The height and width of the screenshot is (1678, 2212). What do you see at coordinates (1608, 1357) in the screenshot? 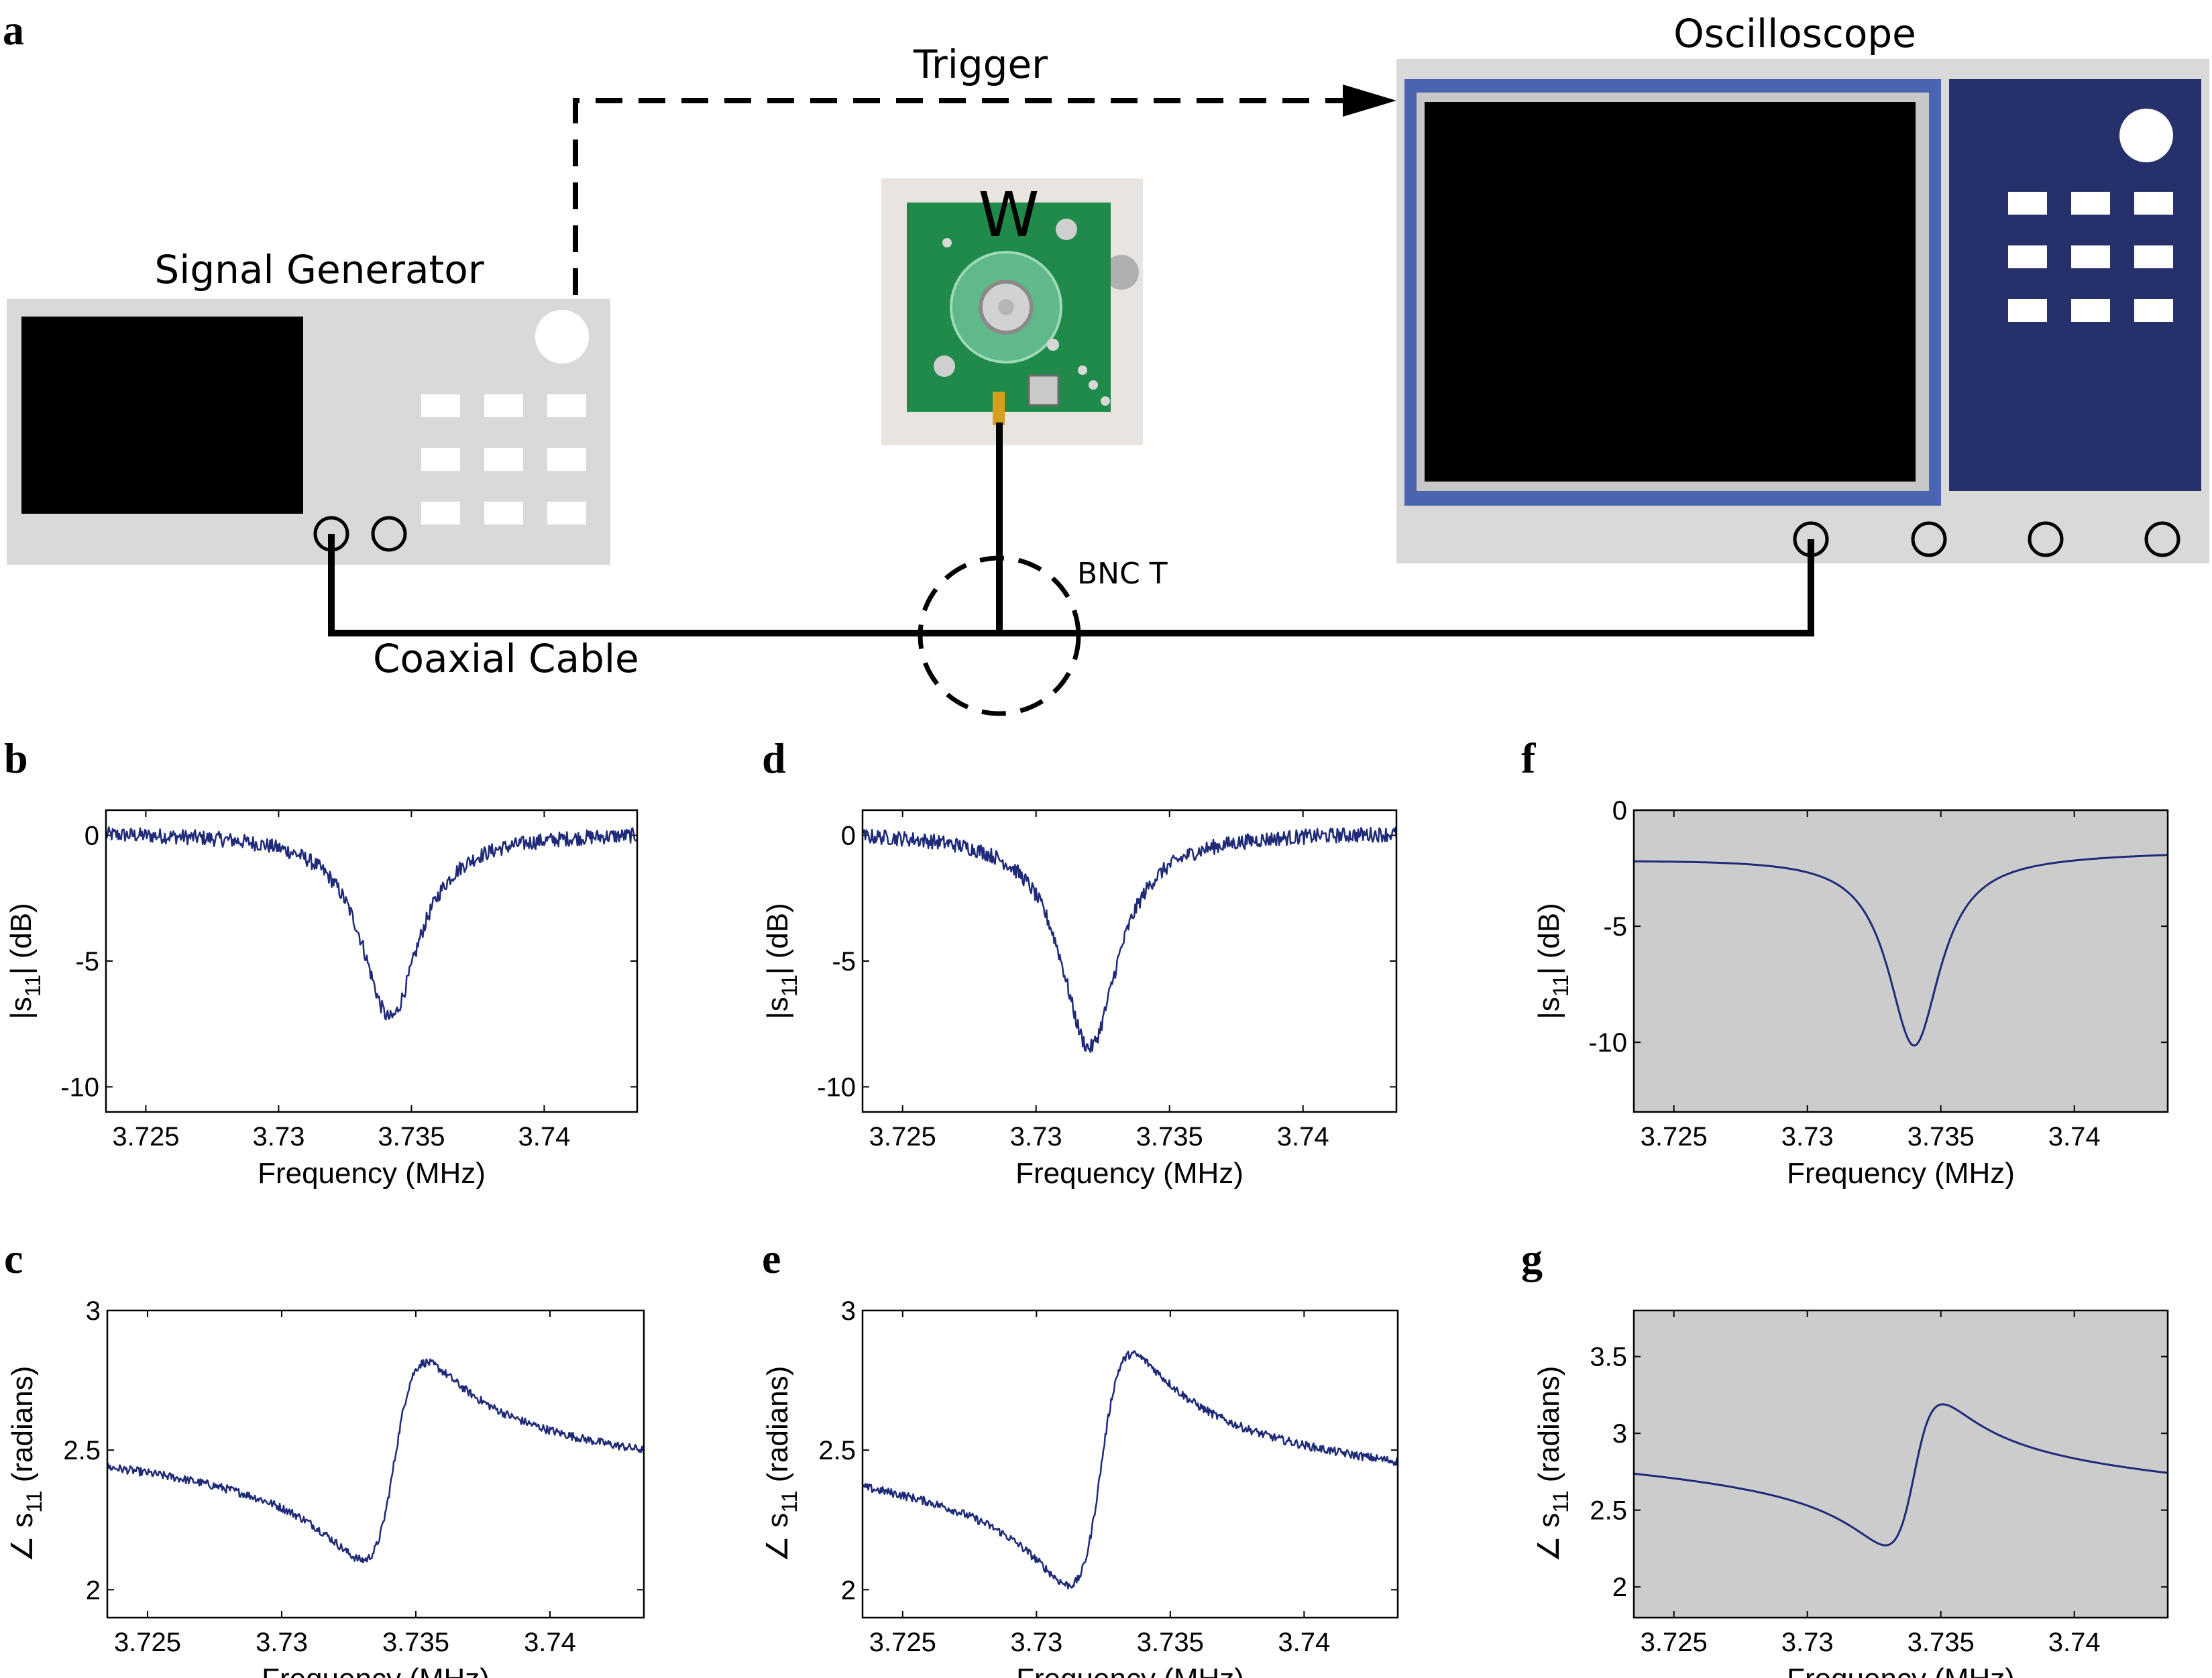
I see `y-tick-label: 3.5` at bounding box center [1608, 1357].